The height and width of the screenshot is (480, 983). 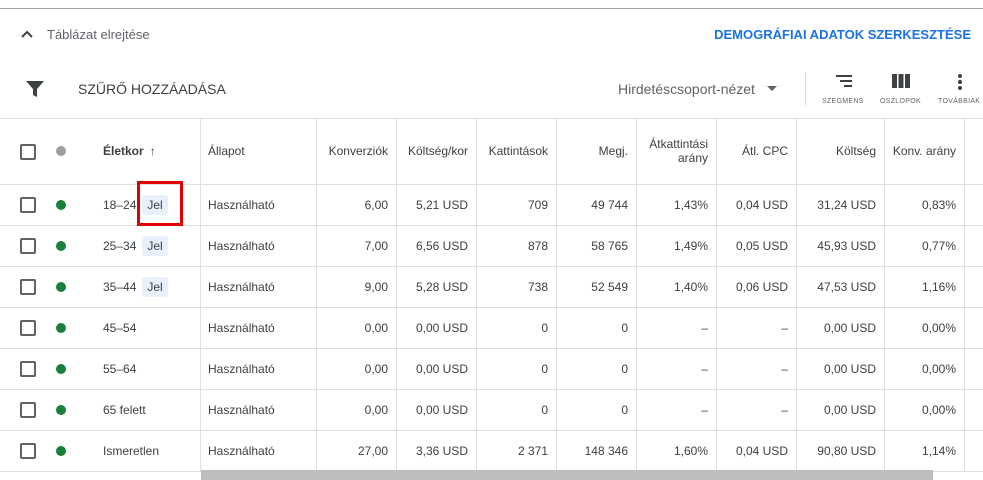 What do you see at coordinates (805, 89) in the screenshot?
I see `separator` at bounding box center [805, 89].